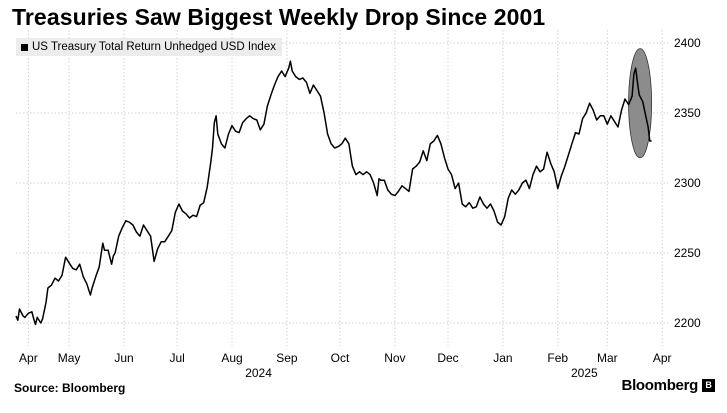 The height and width of the screenshot is (413, 727). I want to click on brand-name: Bloomberg, so click(660, 385).